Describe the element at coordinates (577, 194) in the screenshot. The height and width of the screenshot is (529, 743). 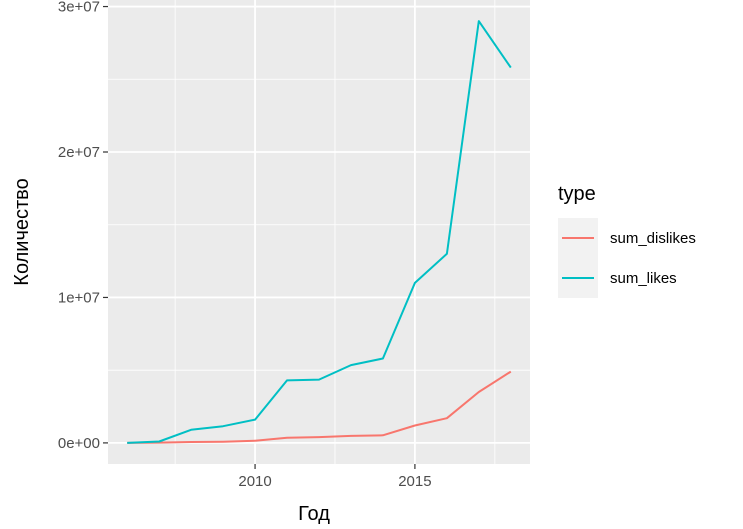
I see `legend-title: type` at that location.